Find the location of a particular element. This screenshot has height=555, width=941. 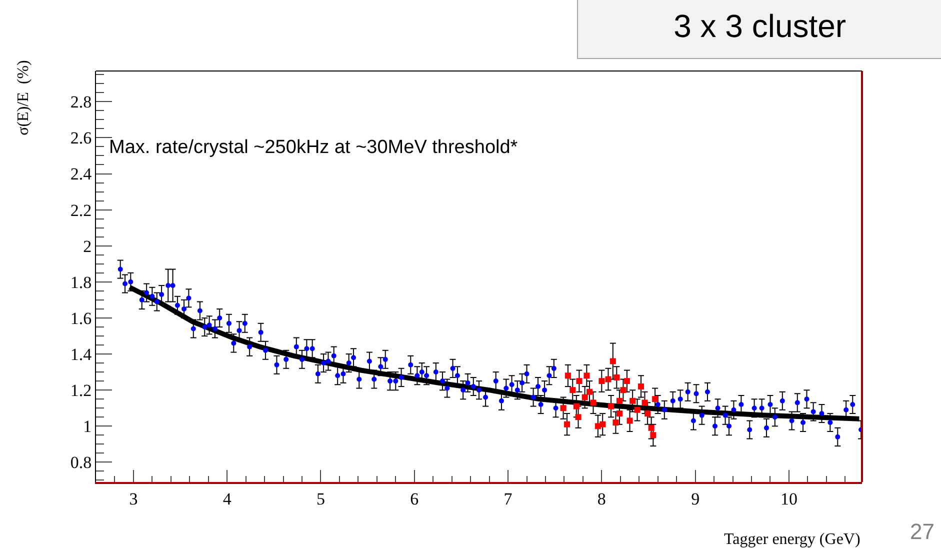

y-tick-label: 1.4 is located at coordinates (81, 354).